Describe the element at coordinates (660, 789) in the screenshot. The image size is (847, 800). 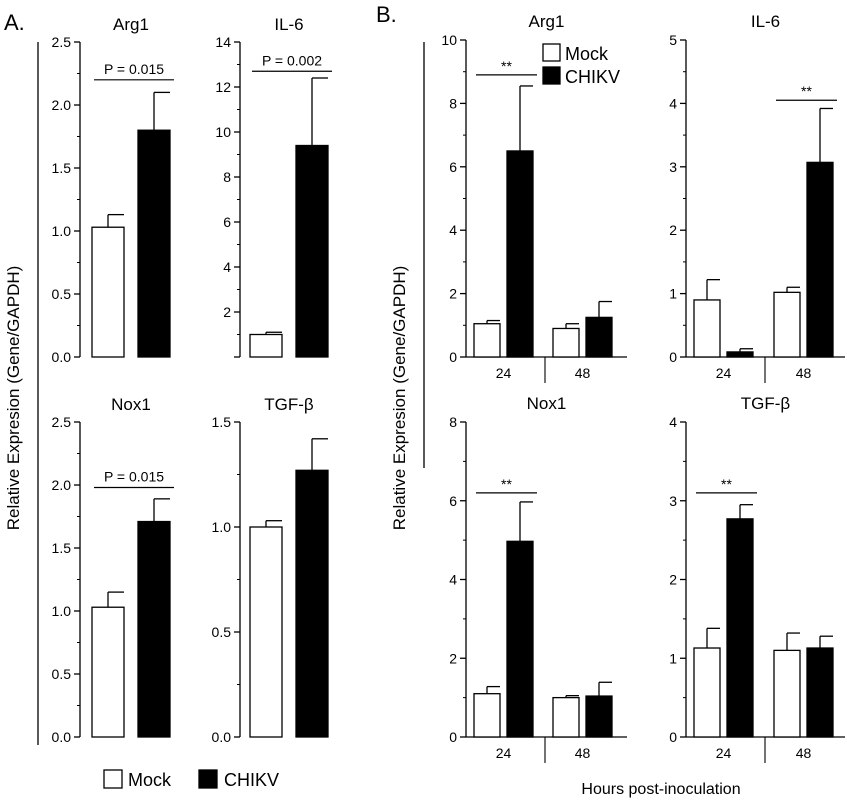
I see `x-axis-label-b: Hours post-inoculation` at that location.